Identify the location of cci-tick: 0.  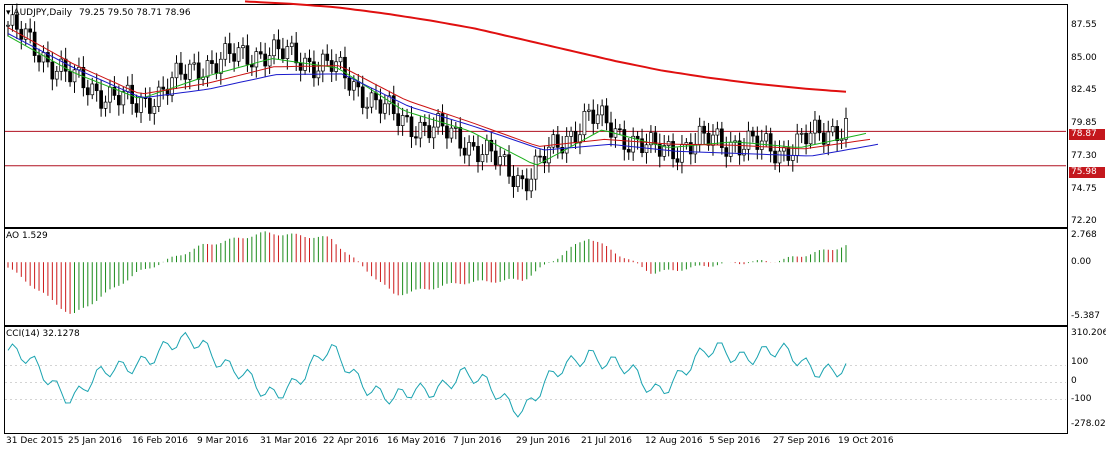
(1074, 381).